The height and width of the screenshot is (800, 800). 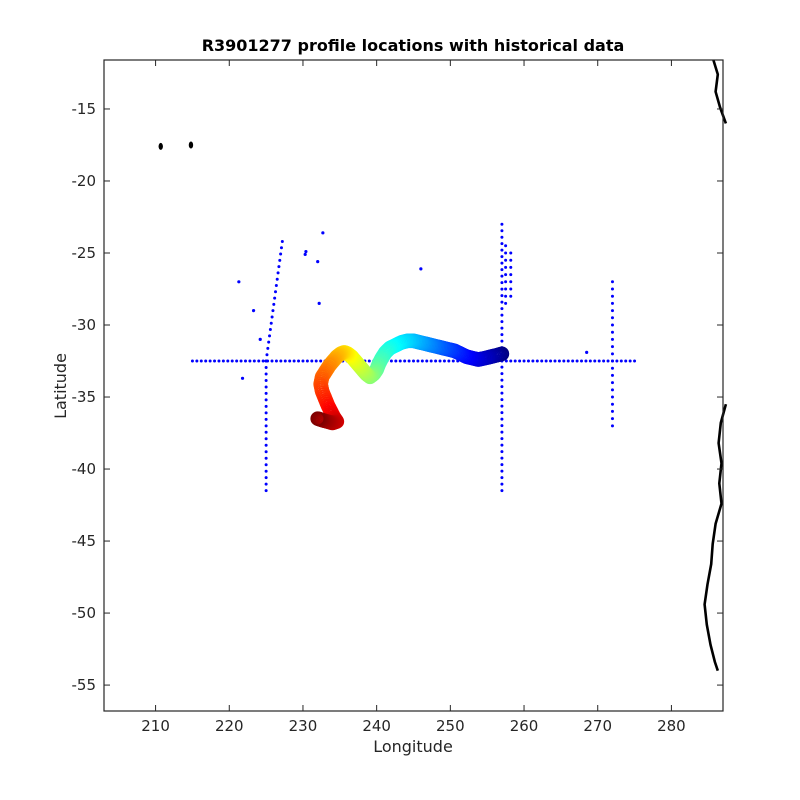 What do you see at coordinates (303, 726) in the screenshot?
I see `x-tick-label: 230` at bounding box center [303, 726].